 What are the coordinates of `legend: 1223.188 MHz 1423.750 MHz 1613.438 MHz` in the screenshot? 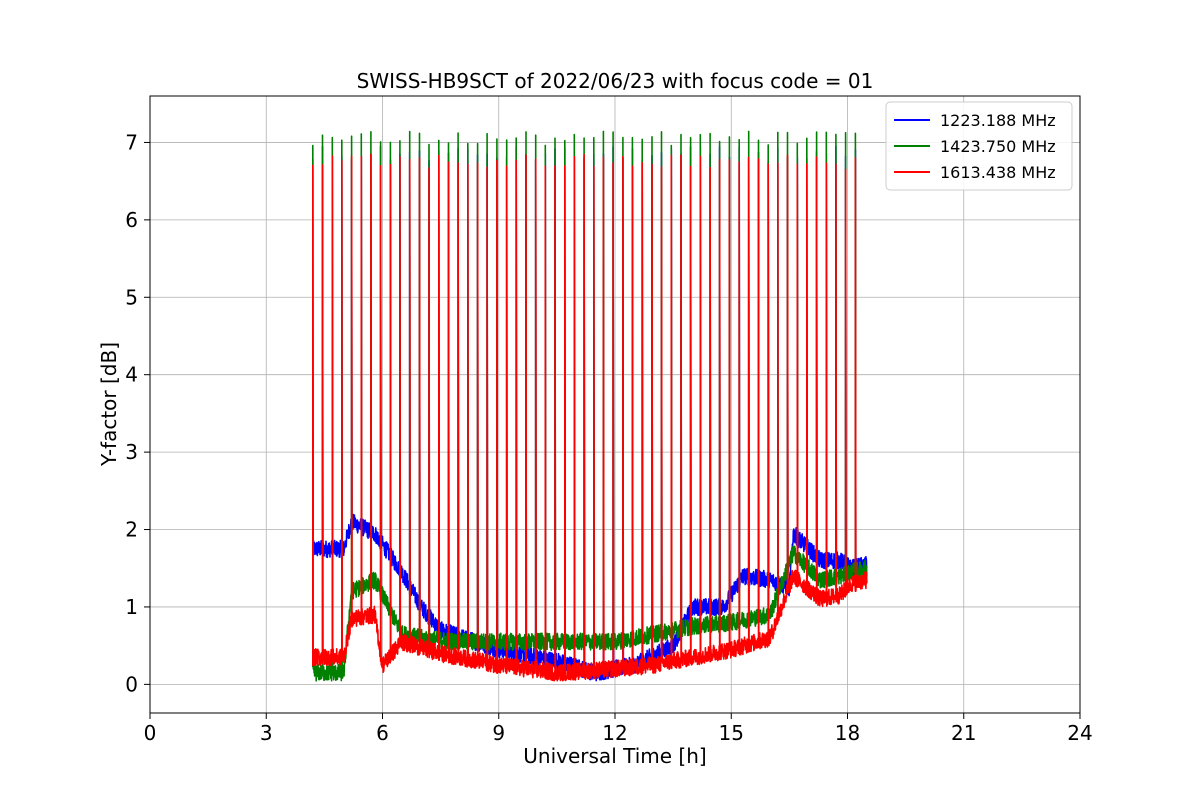 It's located at (979, 146).